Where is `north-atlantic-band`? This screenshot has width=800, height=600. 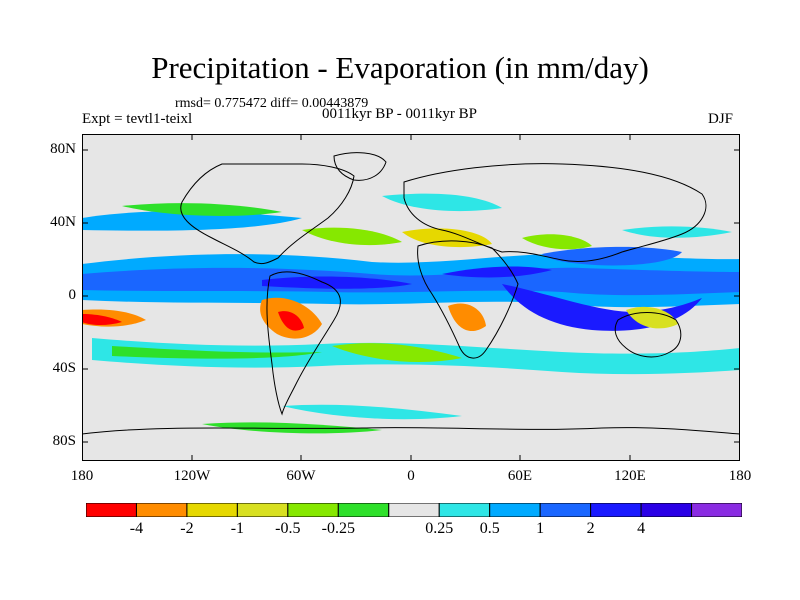
north-atlantic-band is located at coordinates (442, 202).